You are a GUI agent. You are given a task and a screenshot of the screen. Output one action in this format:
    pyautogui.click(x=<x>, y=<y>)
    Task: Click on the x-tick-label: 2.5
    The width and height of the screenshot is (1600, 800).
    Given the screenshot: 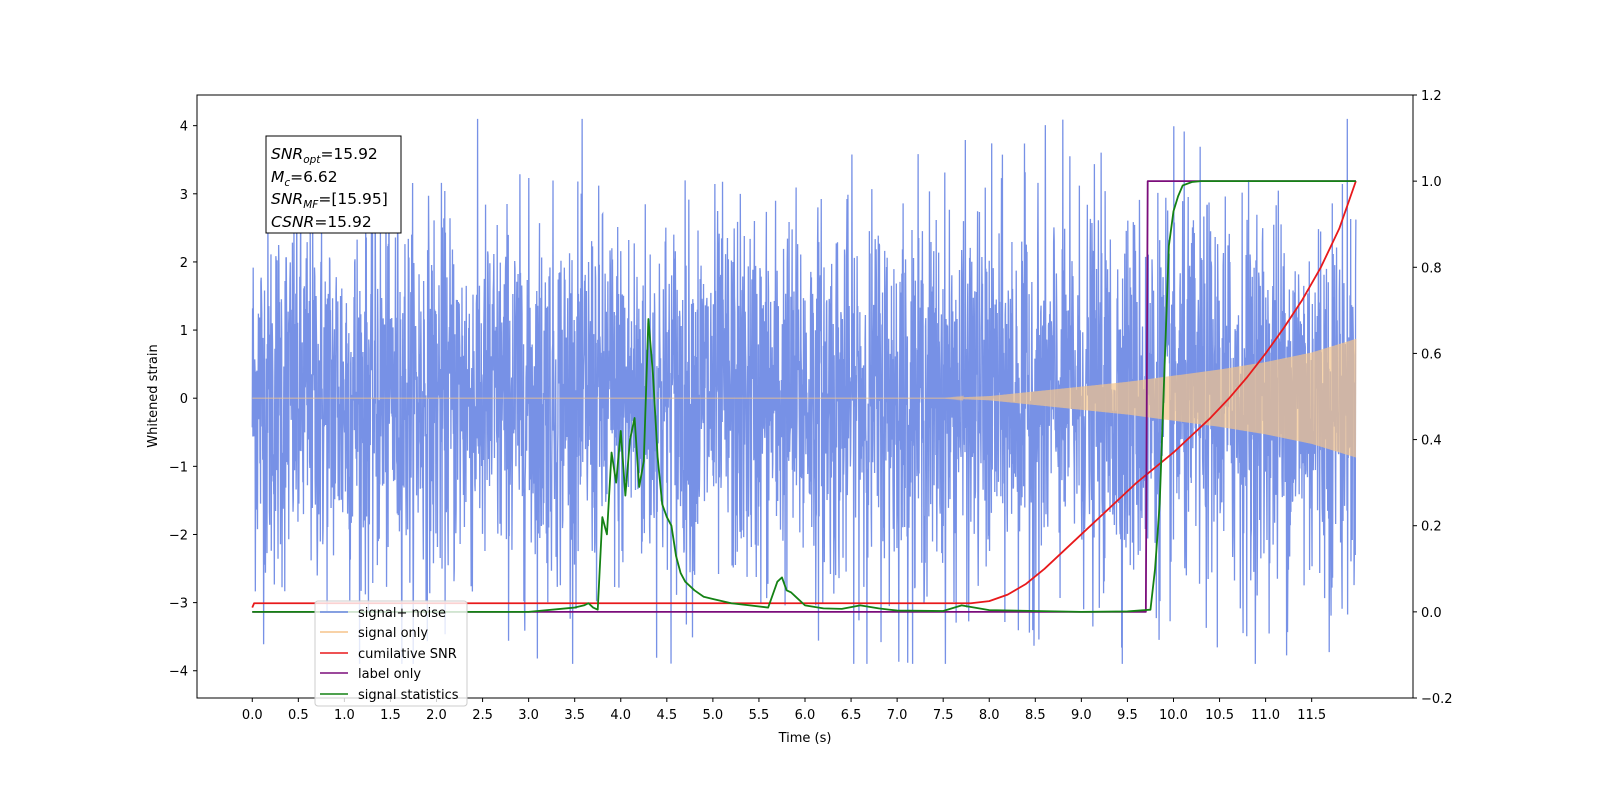 What is the action you would take?
    pyautogui.click(x=482, y=715)
    